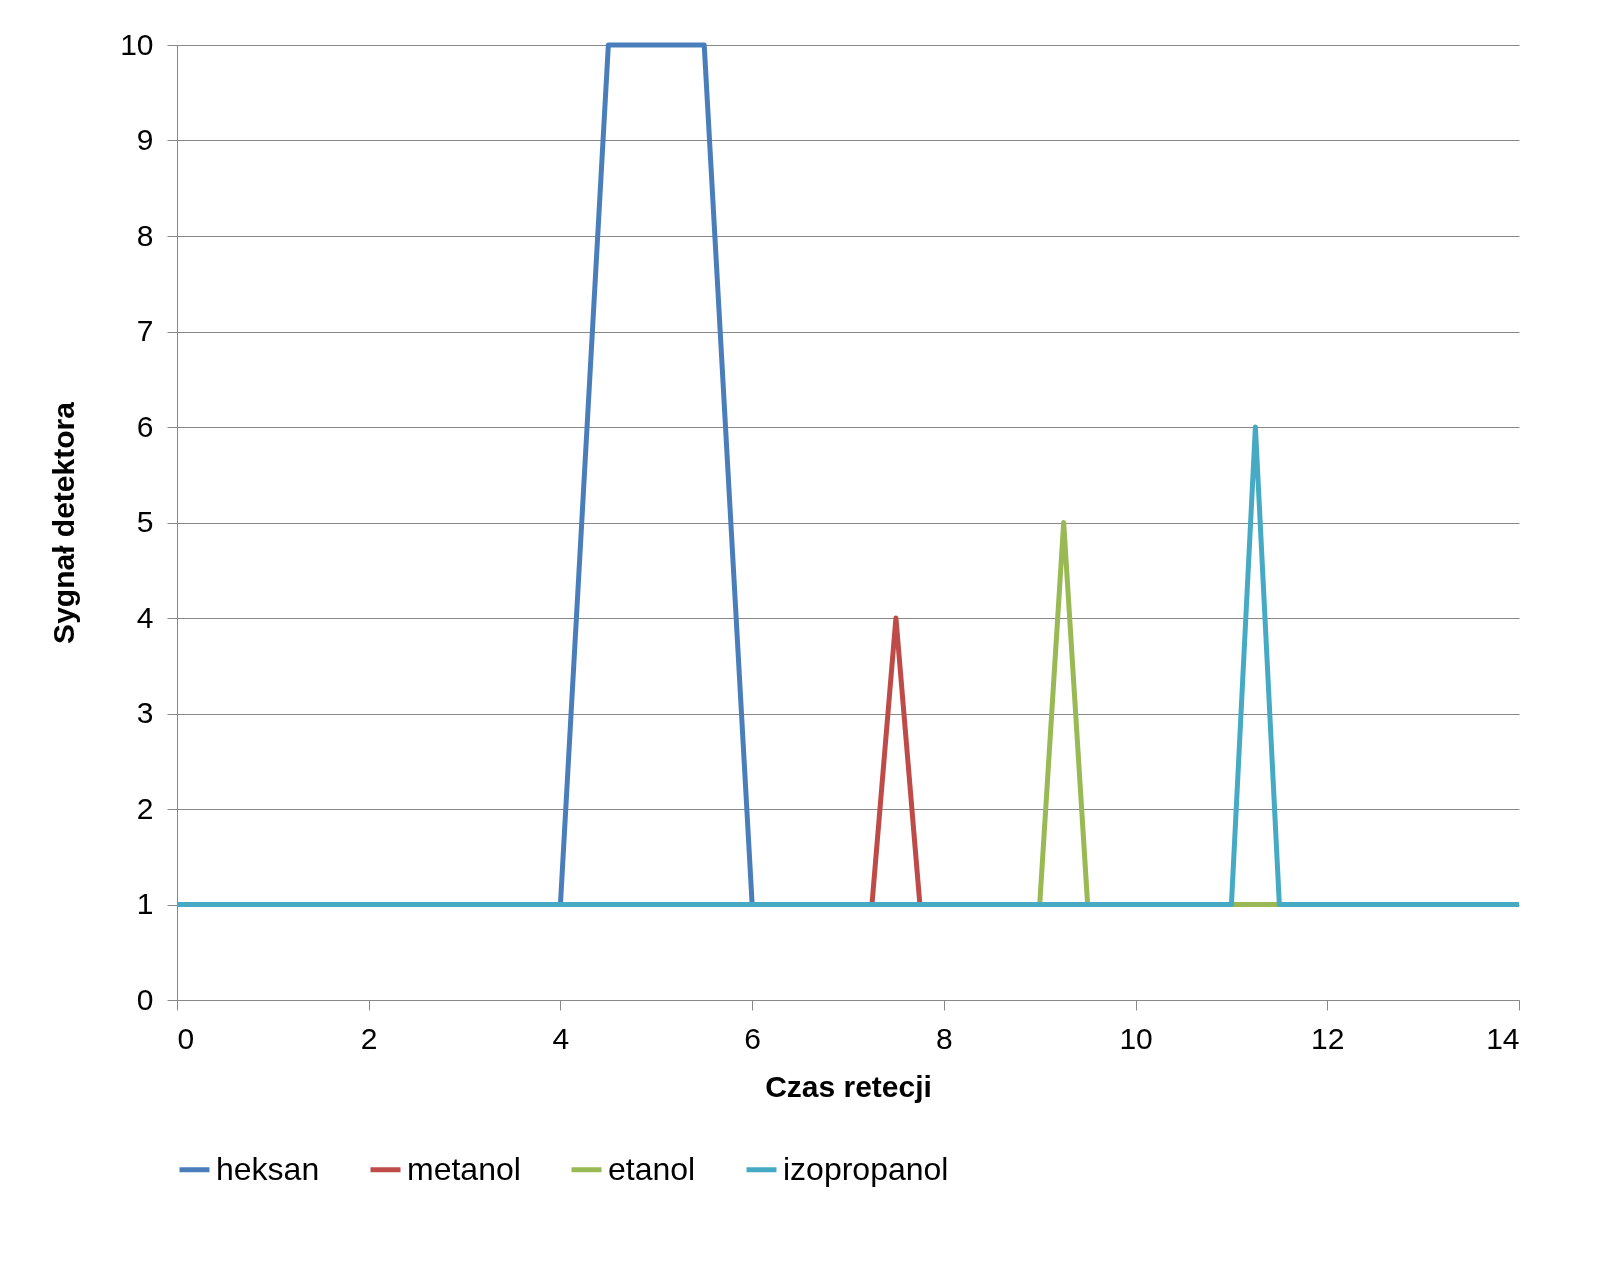 The image size is (1604, 1278). What do you see at coordinates (145, 903) in the screenshot?
I see `y-tick-label: 1` at bounding box center [145, 903].